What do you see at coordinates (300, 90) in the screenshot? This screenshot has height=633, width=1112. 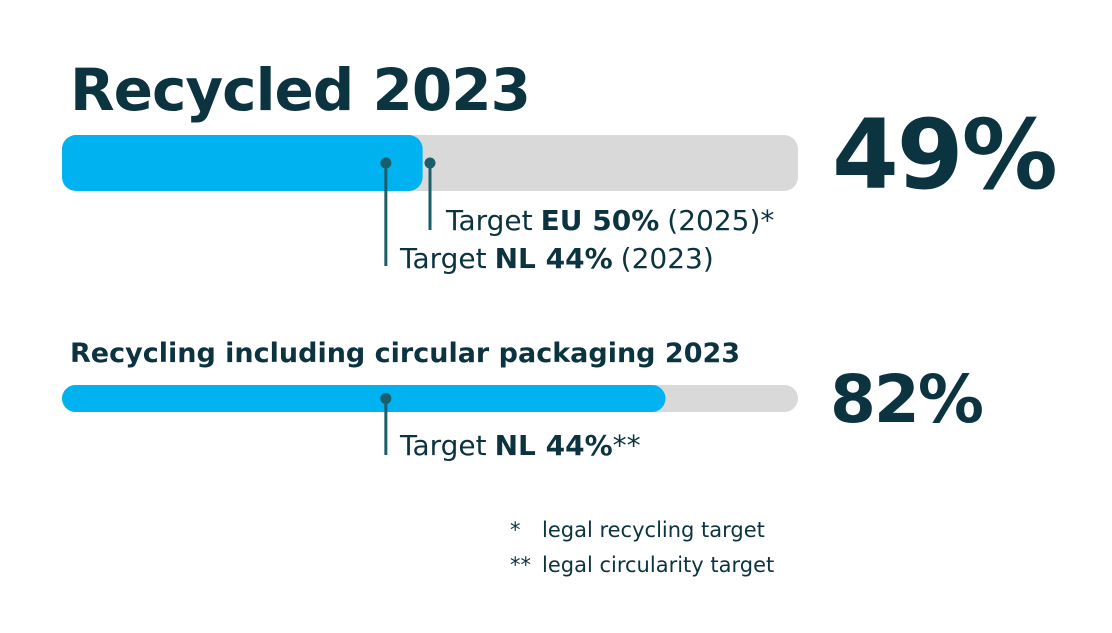 I see `panel-title: Recycled 2023` at bounding box center [300, 90].